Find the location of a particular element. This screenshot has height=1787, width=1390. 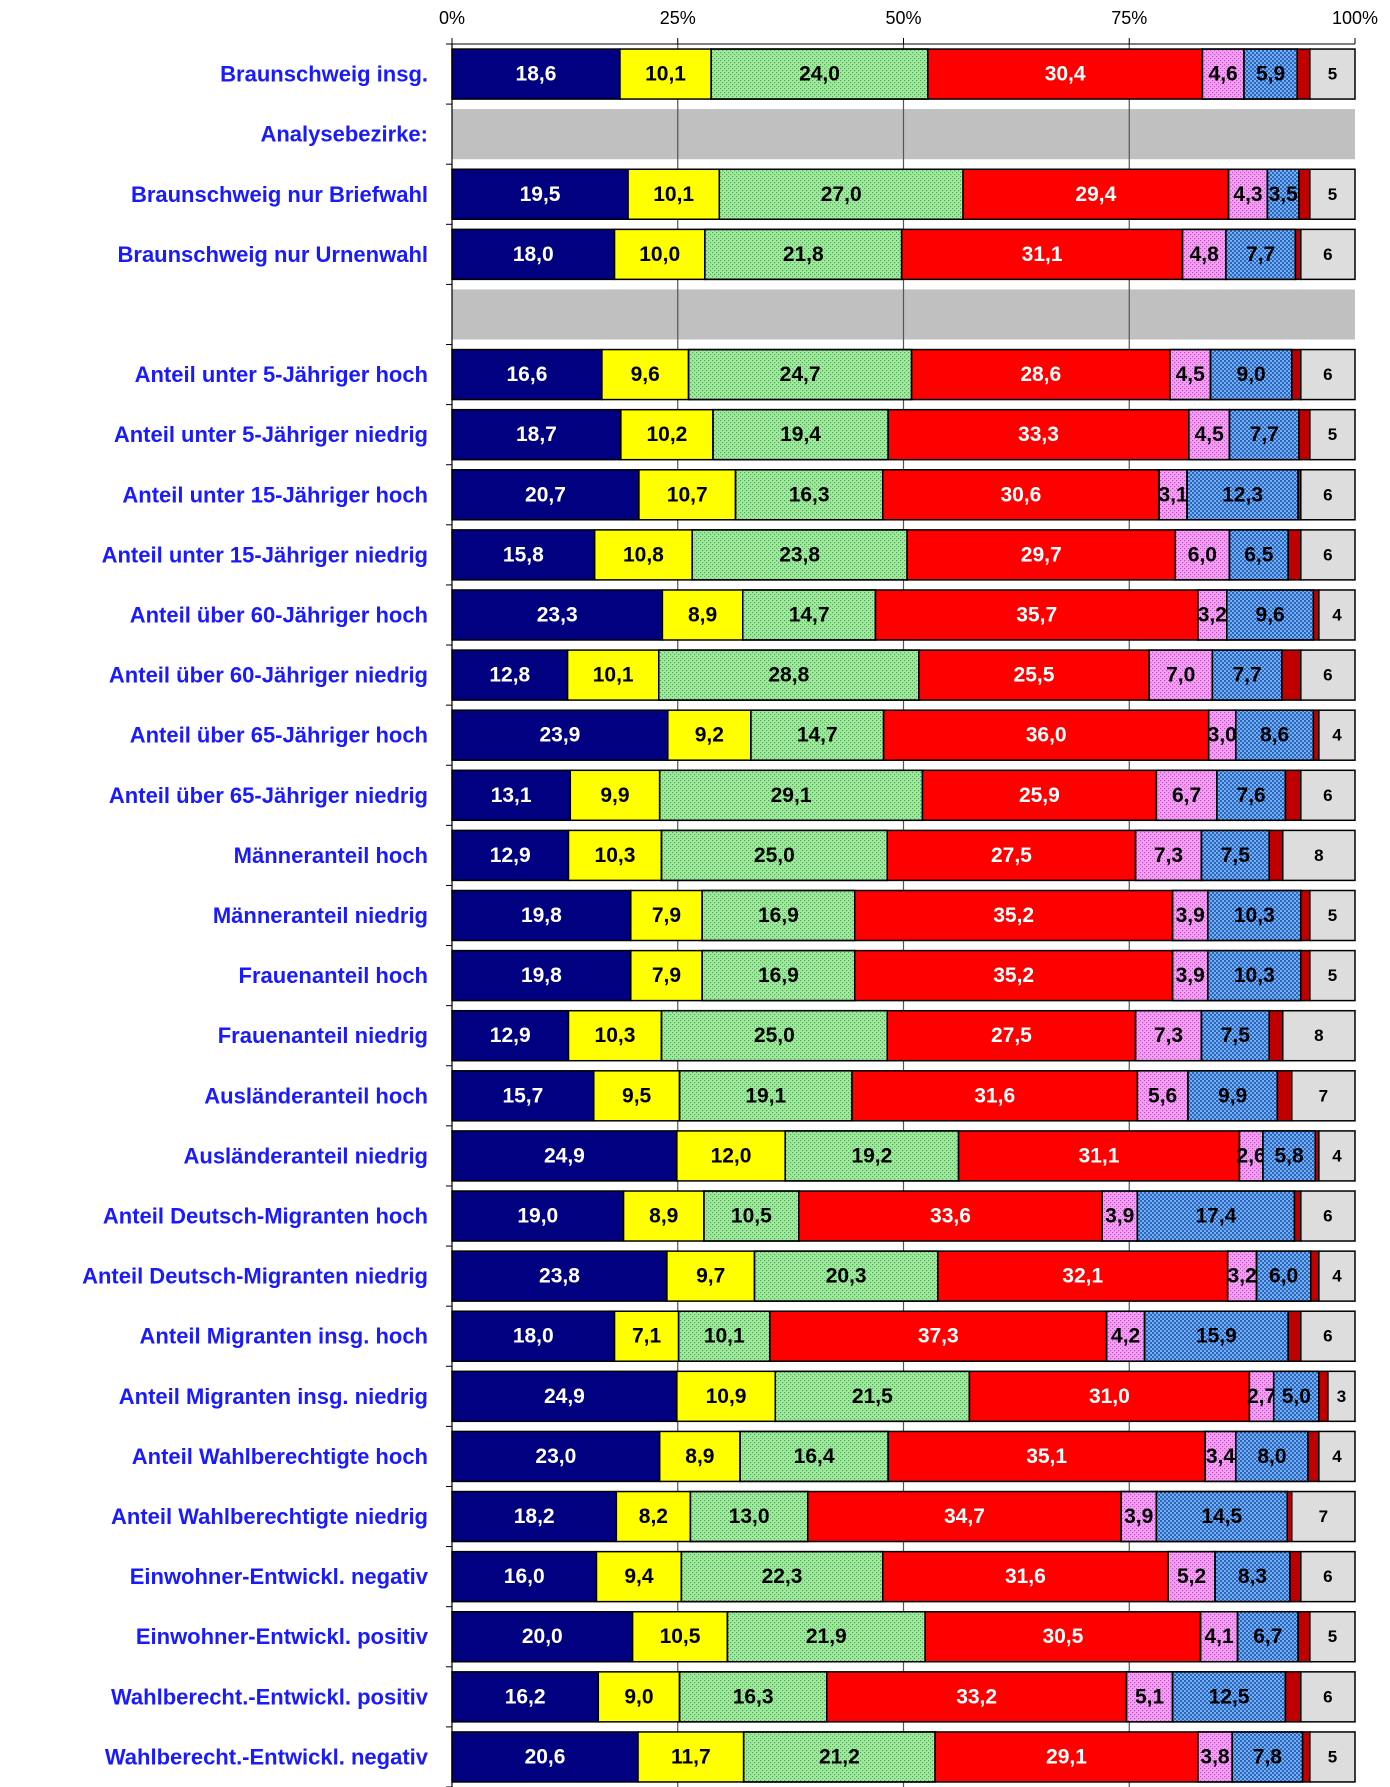

category-label: Anteil Wahlberechtigte hoch is located at coordinates (280, 1456).